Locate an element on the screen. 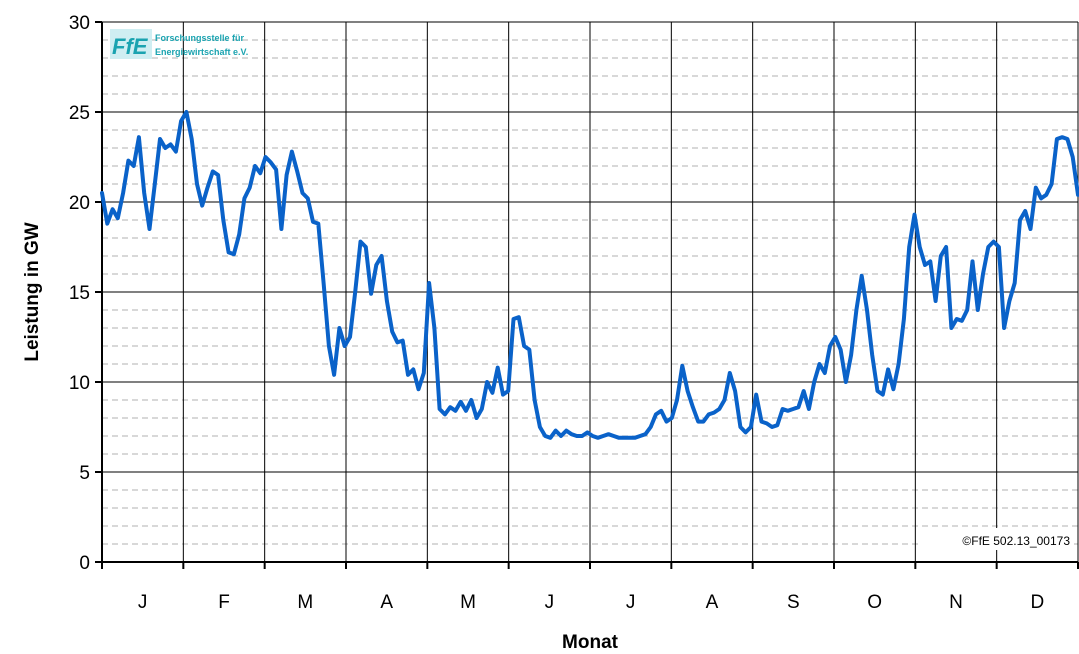 Image resolution: width=1079 pixels, height=654 pixels. y-axis-ticks: 0 5 10 15 20 25 30 is located at coordinates (85, 293).